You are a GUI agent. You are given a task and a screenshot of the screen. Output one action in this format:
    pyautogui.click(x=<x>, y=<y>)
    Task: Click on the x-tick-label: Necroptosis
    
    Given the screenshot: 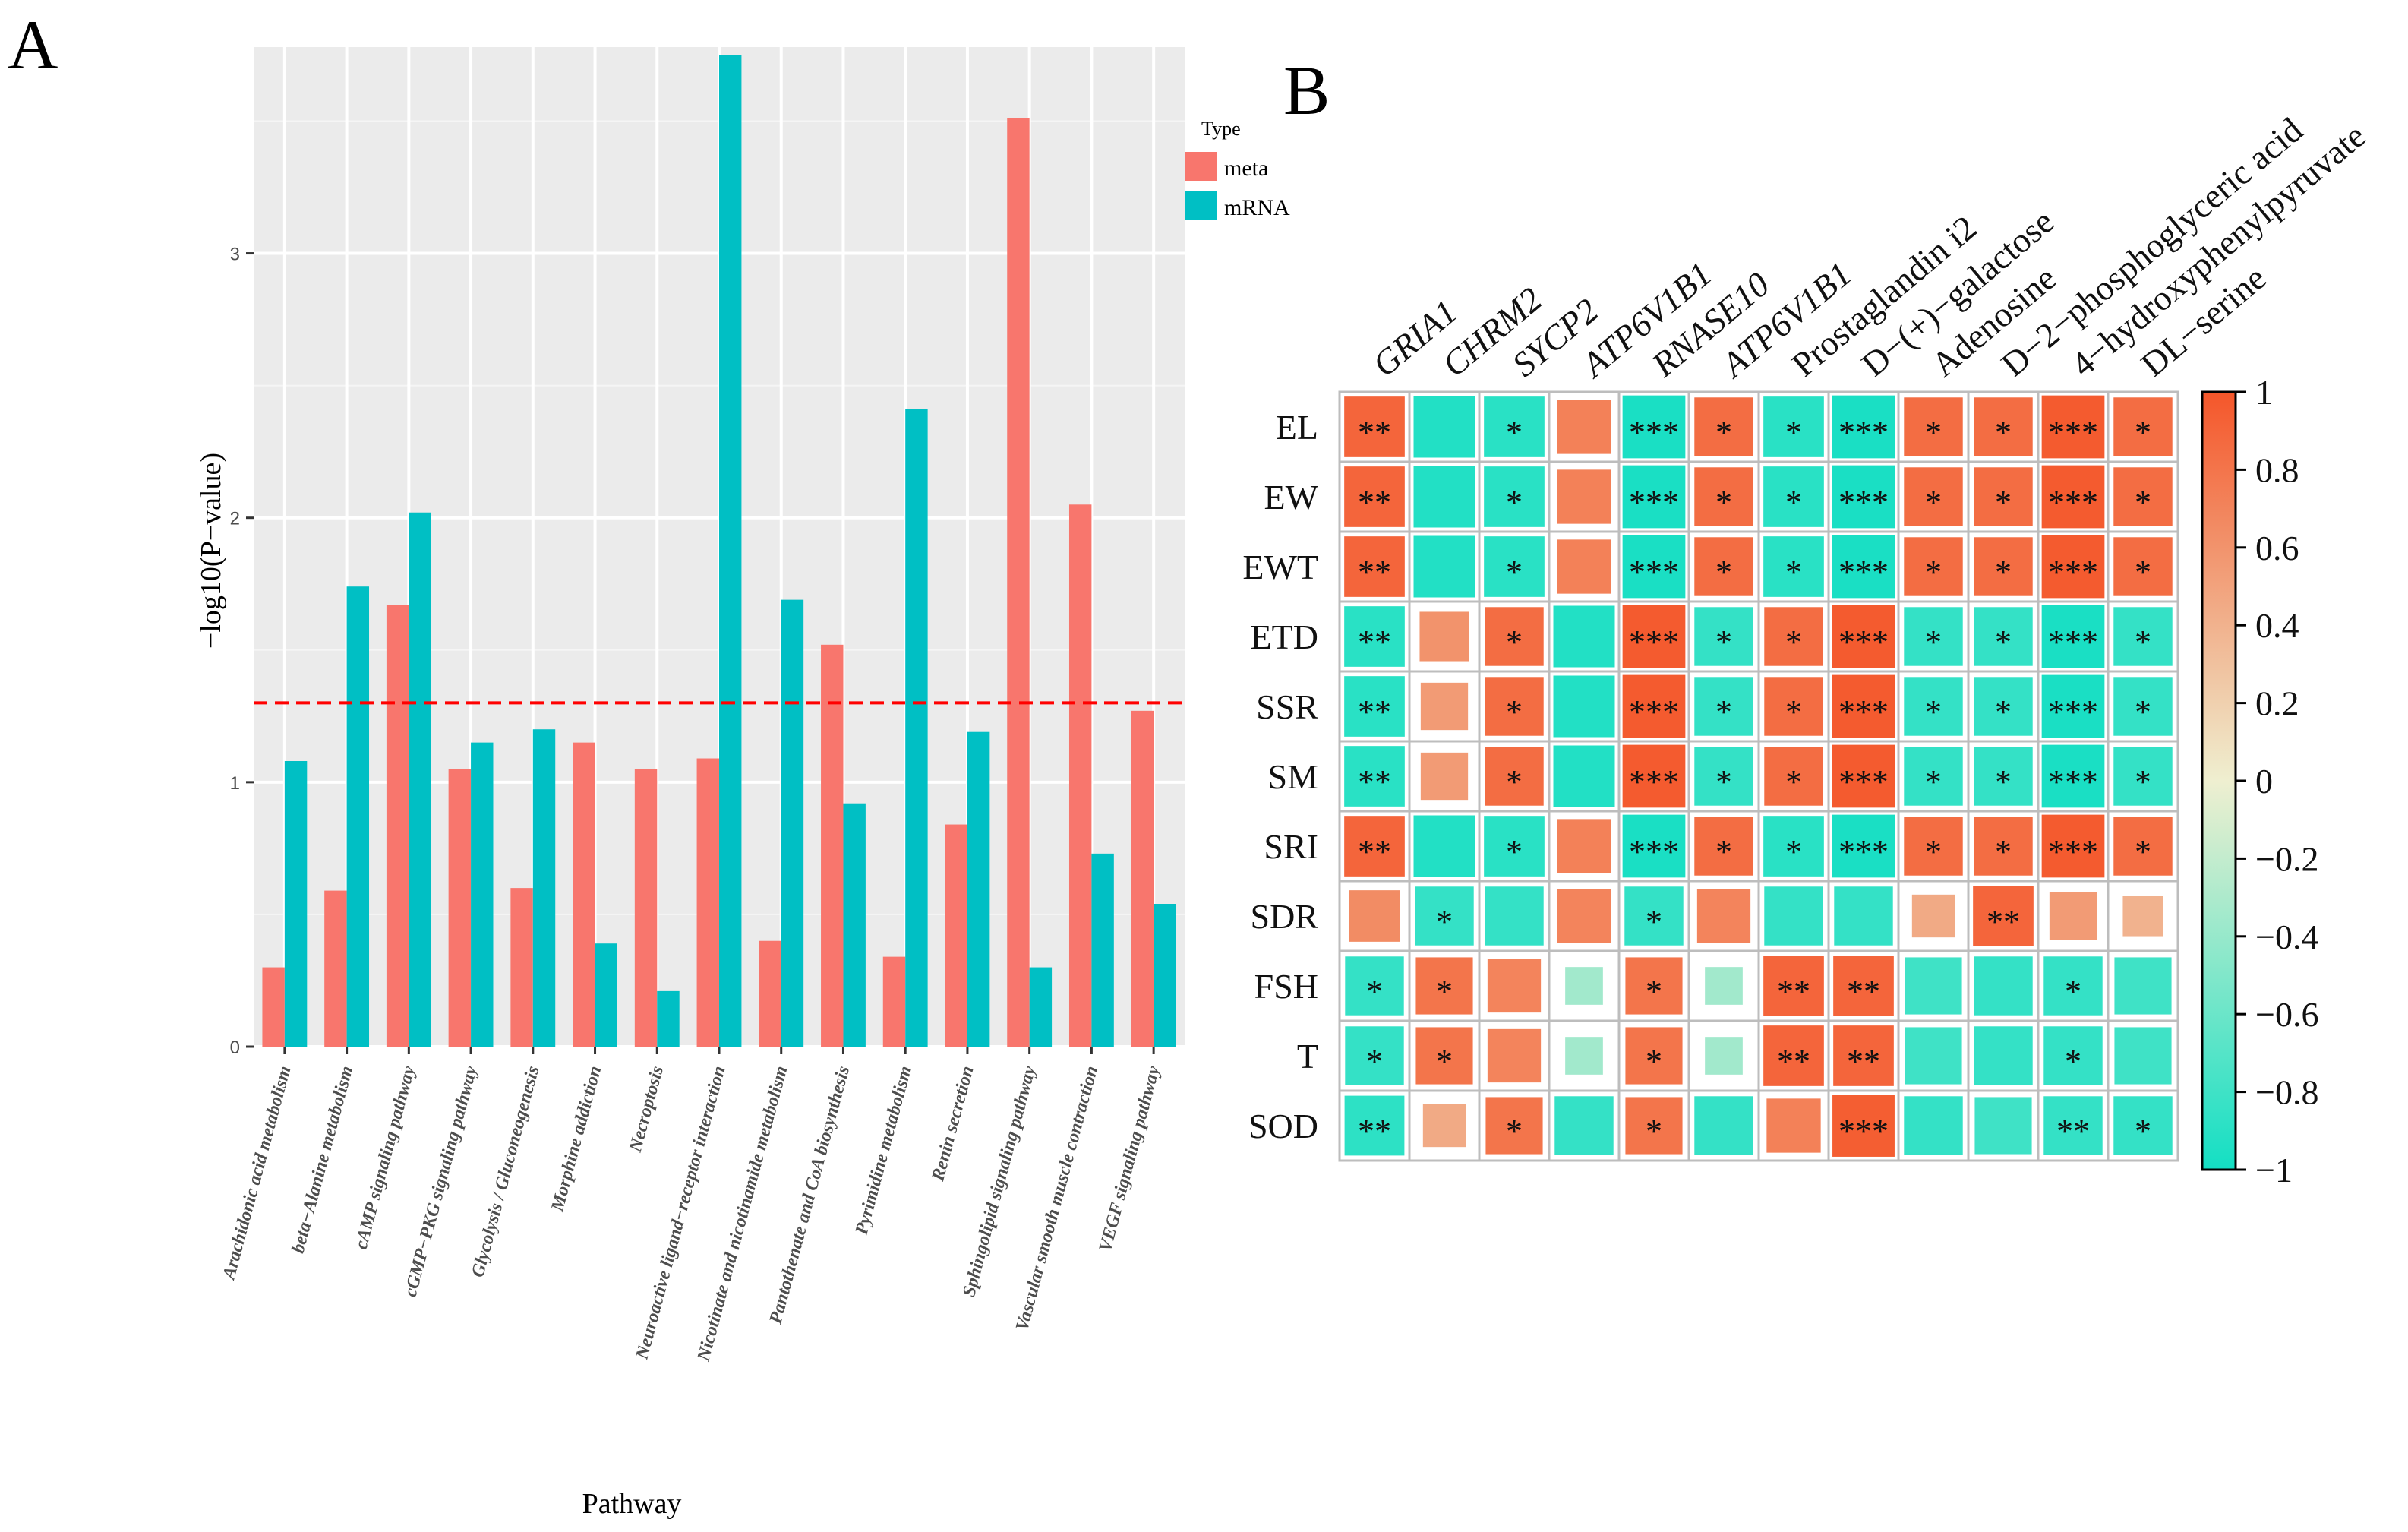 What is the action you would take?
    pyautogui.click(x=646, y=1109)
    